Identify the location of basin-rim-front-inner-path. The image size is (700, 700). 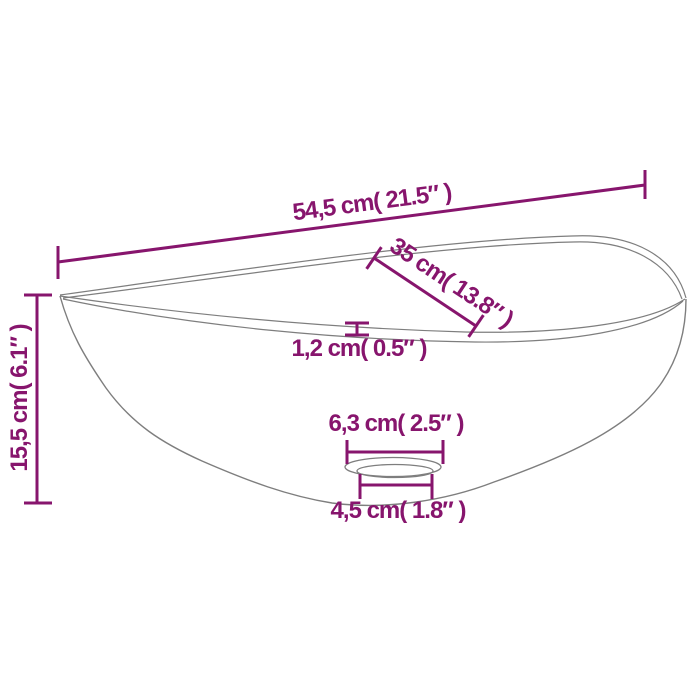
(373, 320).